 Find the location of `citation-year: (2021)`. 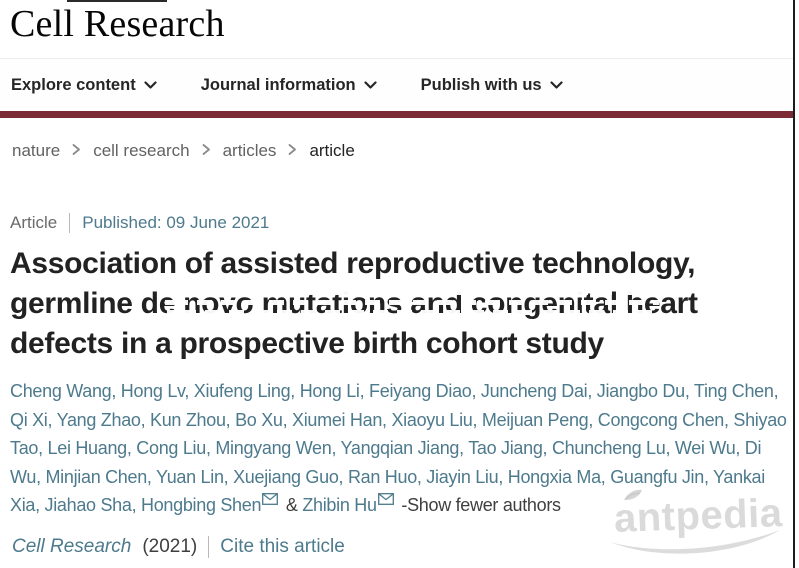

citation-year: (2021) is located at coordinates (170, 546).